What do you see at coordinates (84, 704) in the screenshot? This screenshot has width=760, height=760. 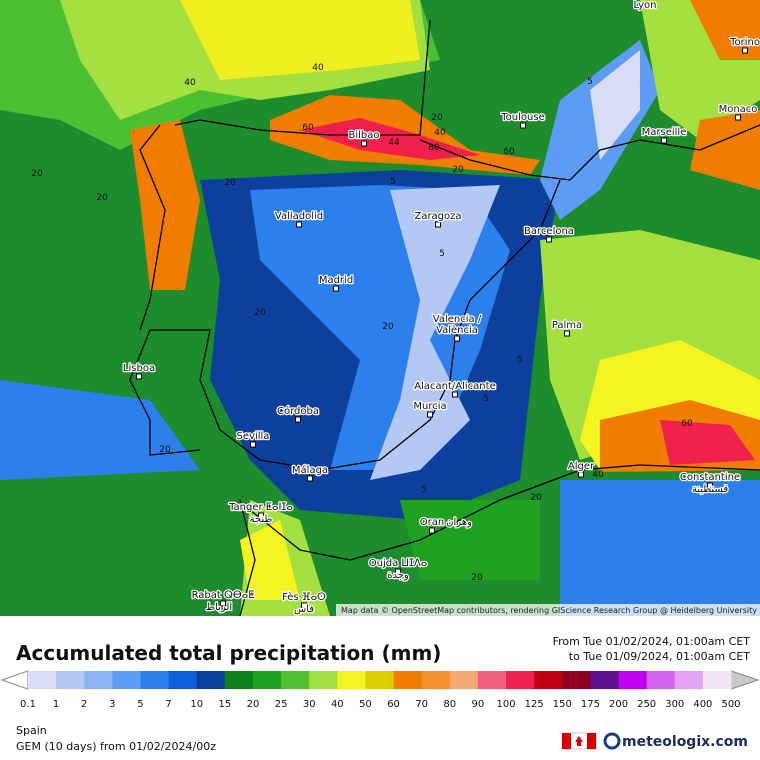 I see `legend-tick-label: 2` at bounding box center [84, 704].